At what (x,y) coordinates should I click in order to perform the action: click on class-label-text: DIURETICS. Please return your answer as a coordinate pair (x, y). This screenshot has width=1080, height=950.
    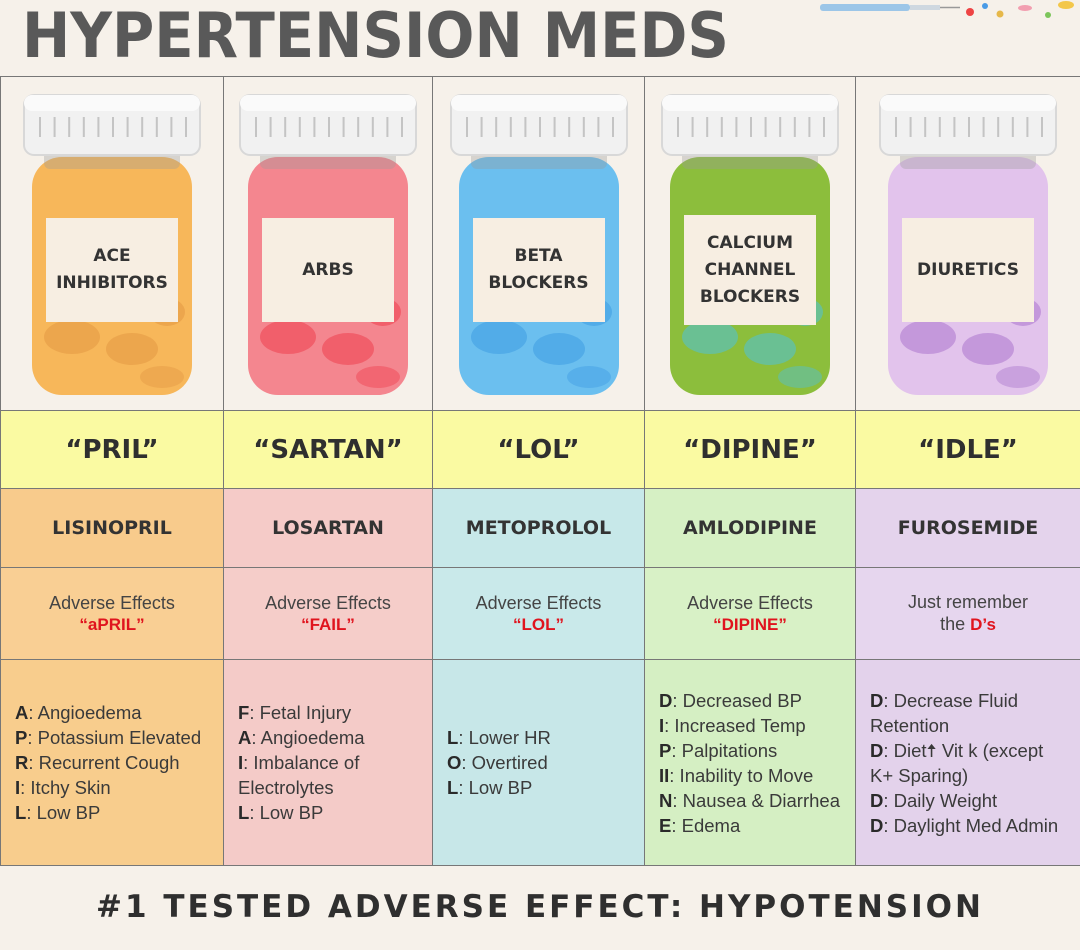
    Looking at the image, I should click on (968, 269).